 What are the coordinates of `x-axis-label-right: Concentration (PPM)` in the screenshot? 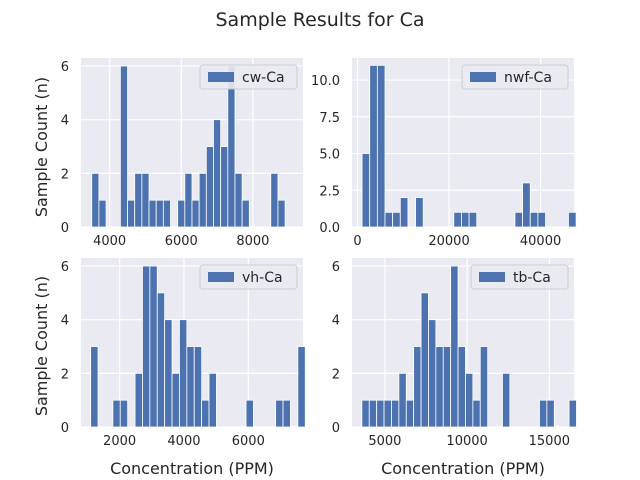 It's located at (463, 468).